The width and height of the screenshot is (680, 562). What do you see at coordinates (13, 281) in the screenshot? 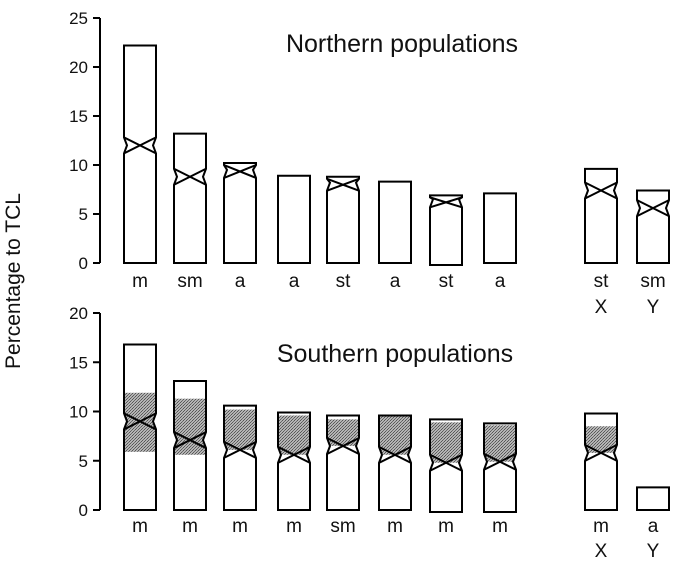
I see `y-axis-title: Percentage to TCL` at bounding box center [13, 281].